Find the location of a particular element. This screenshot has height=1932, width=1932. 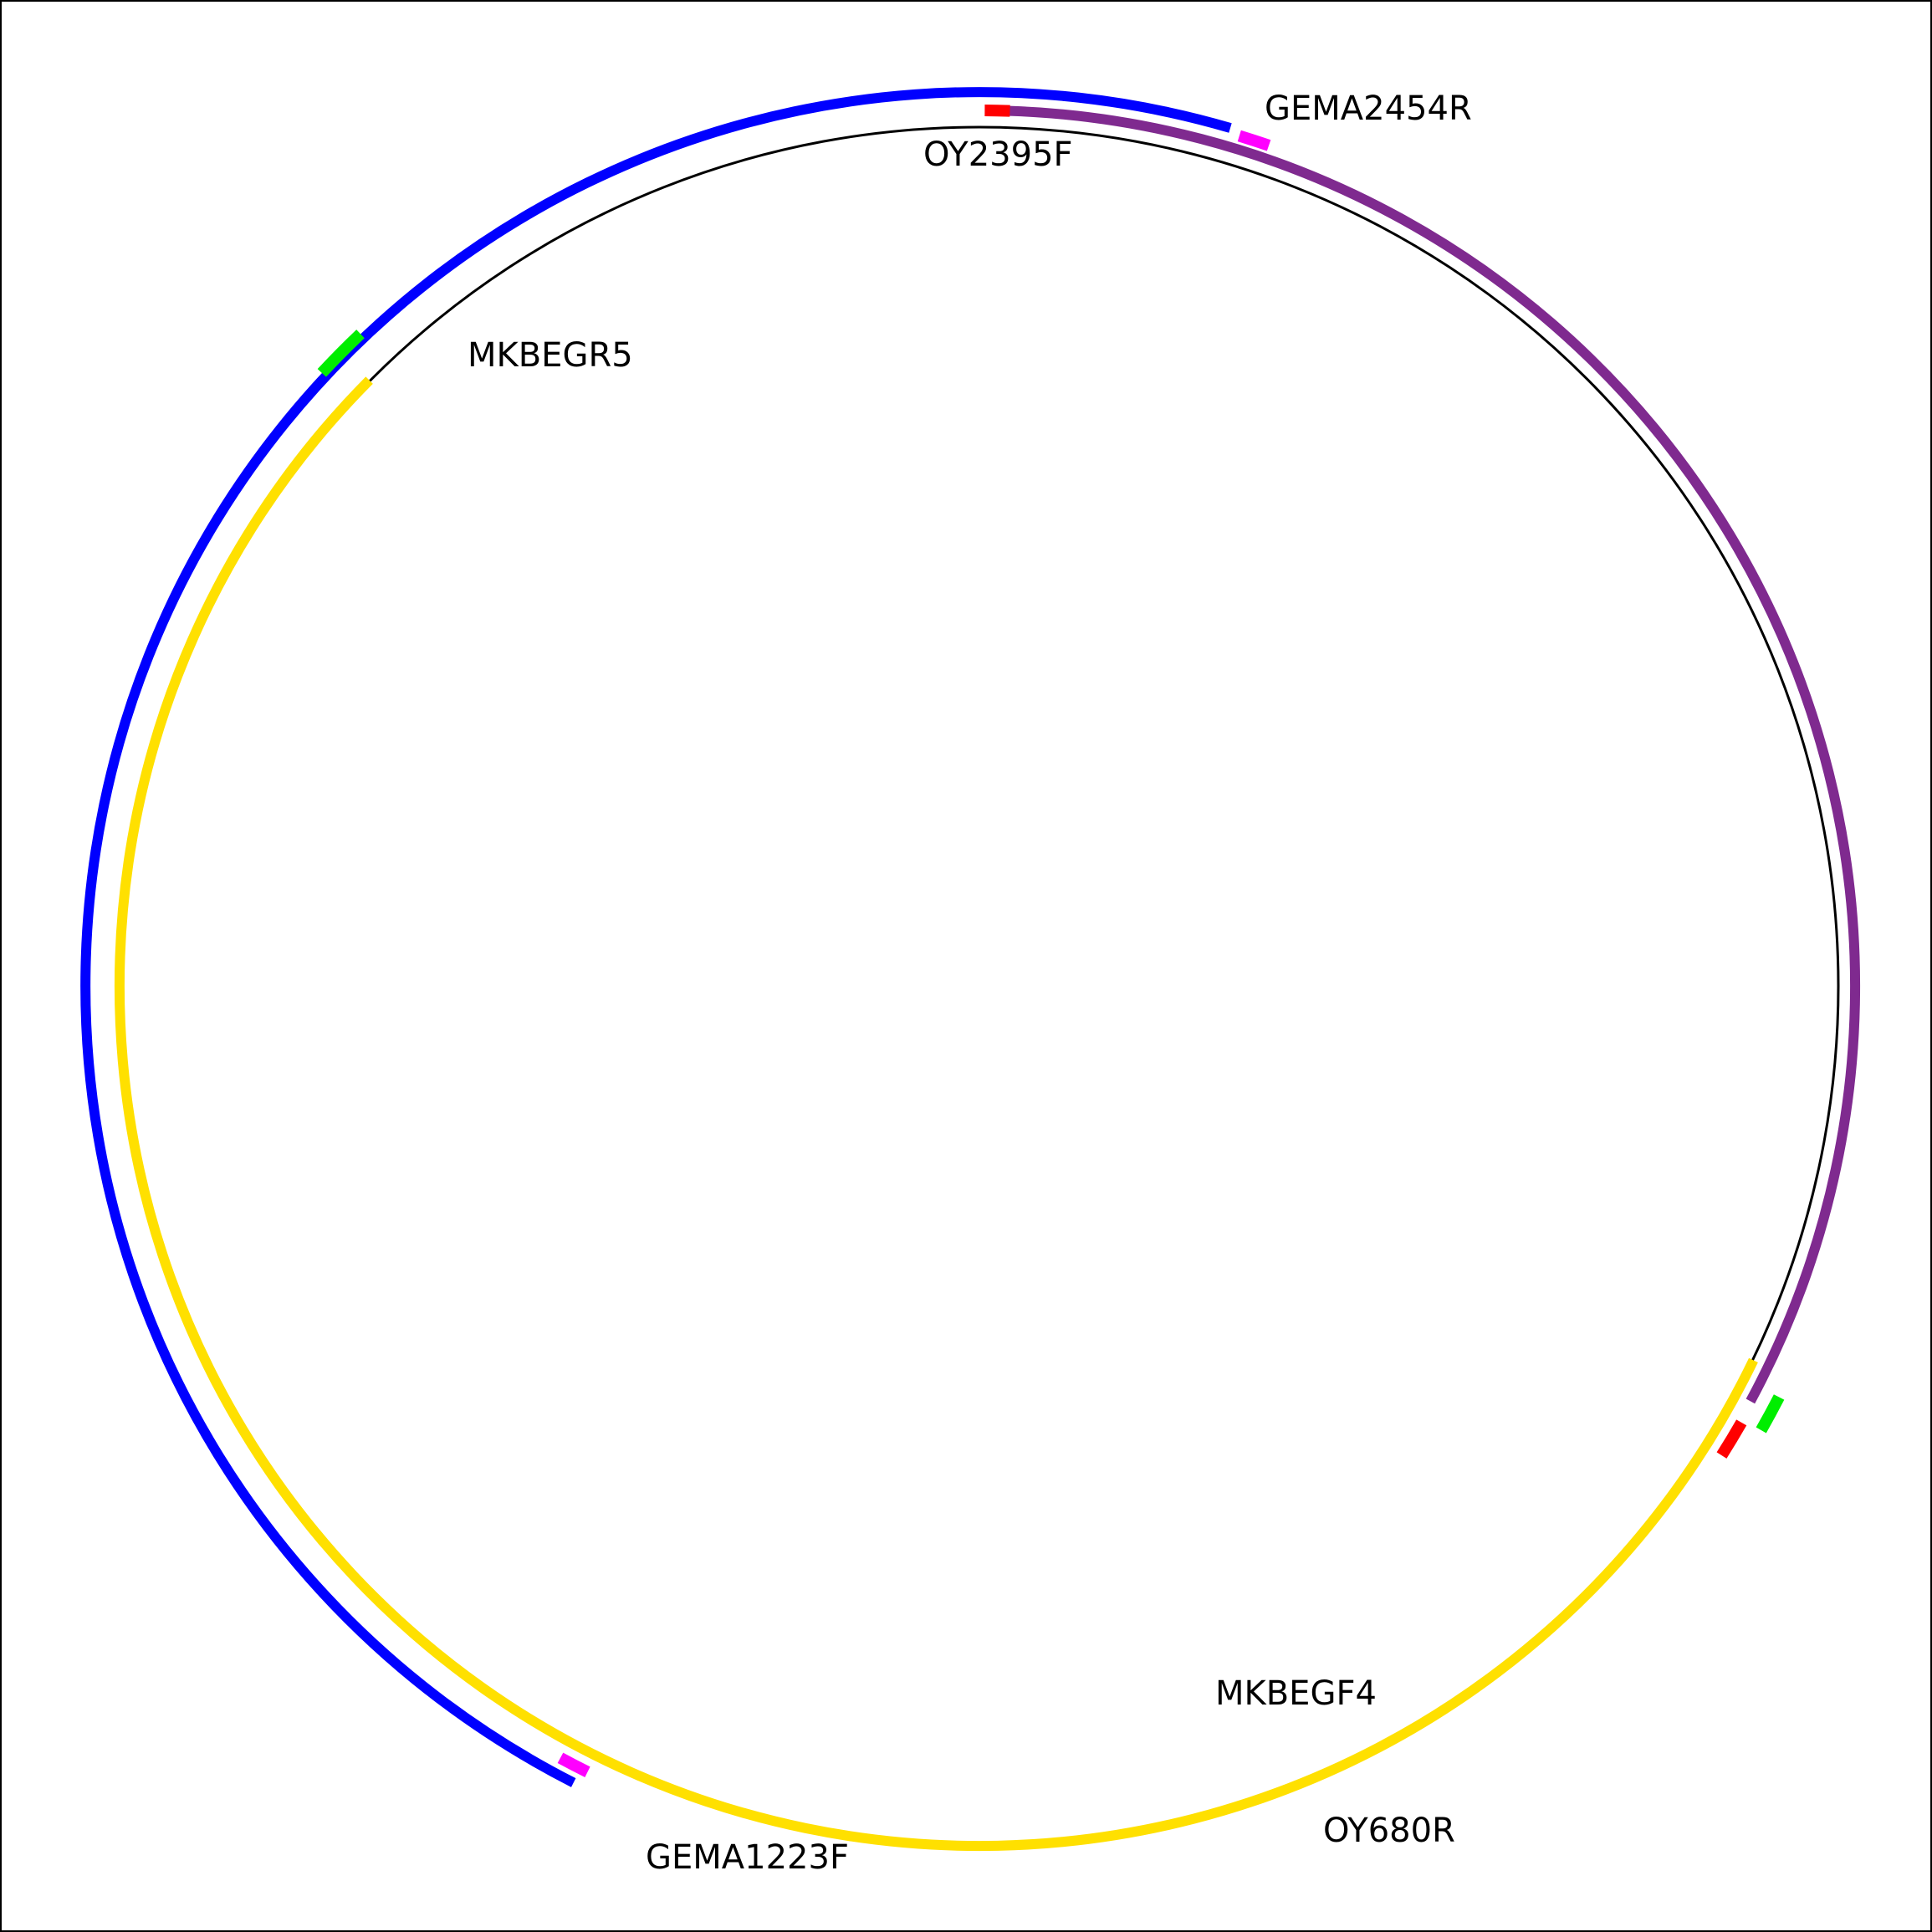

primer-mark-oy680r is located at coordinates (1731, 1439).